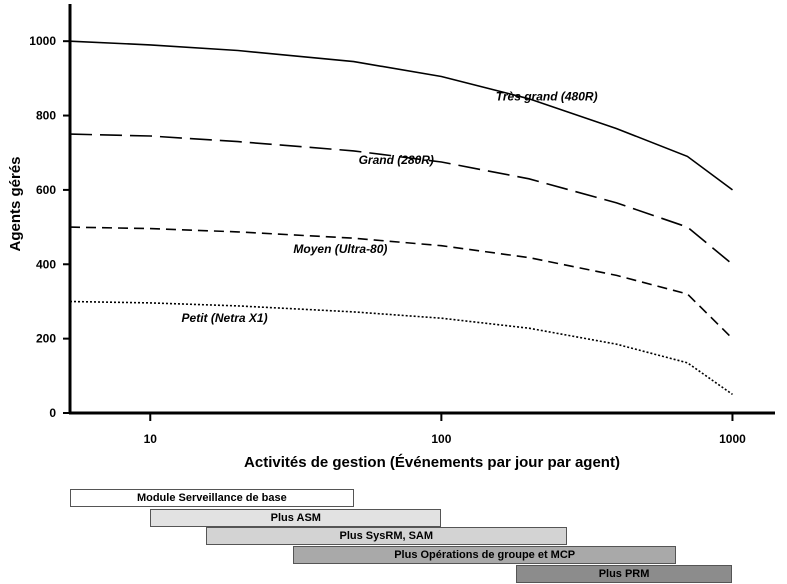  I want to click on series-label: Très grand (480R), so click(547, 97).